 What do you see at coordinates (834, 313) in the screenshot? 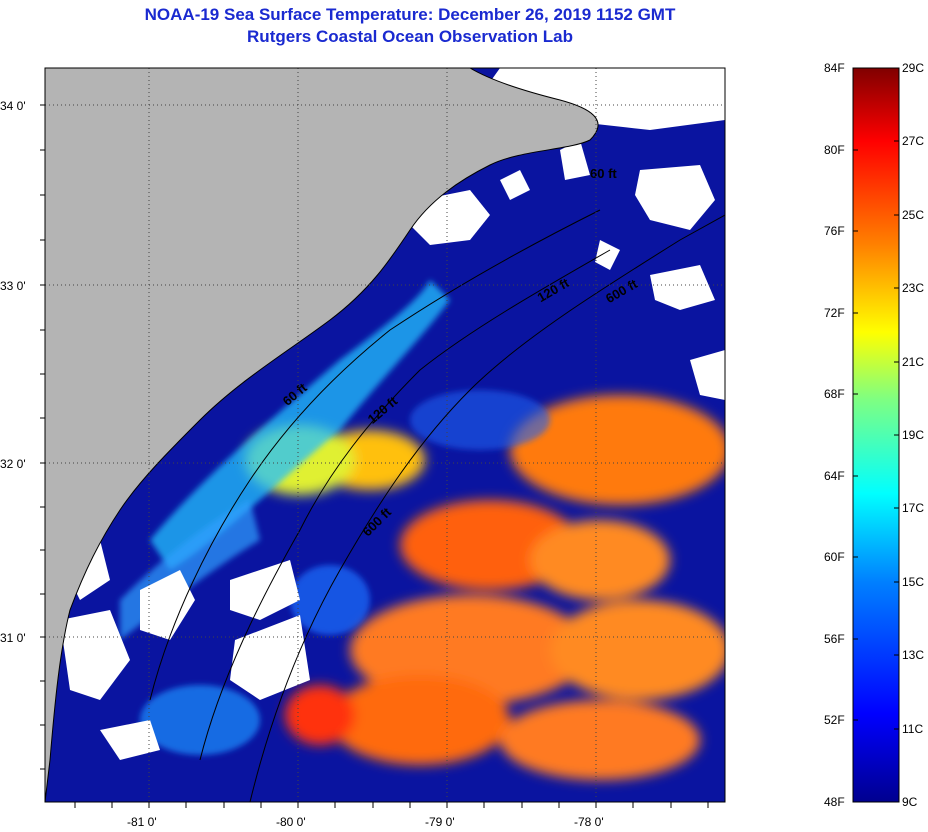
I see `colorbar-f-label: 72F` at bounding box center [834, 313].